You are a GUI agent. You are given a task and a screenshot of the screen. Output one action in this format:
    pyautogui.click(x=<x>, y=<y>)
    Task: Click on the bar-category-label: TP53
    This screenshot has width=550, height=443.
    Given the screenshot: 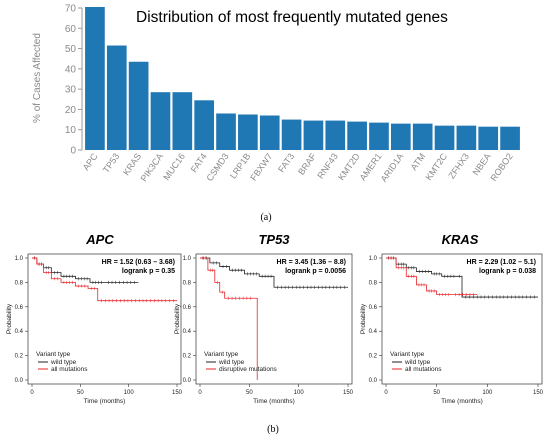 What is the action you would take?
    pyautogui.click(x=111, y=162)
    